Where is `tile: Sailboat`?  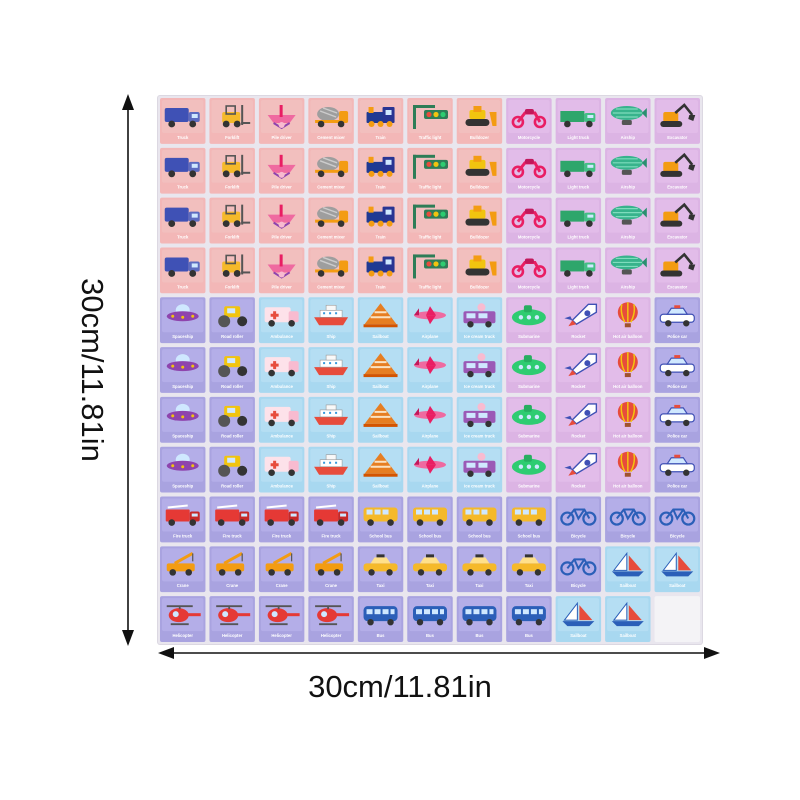 tile: Sailboat is located at coordinates (628, 619).